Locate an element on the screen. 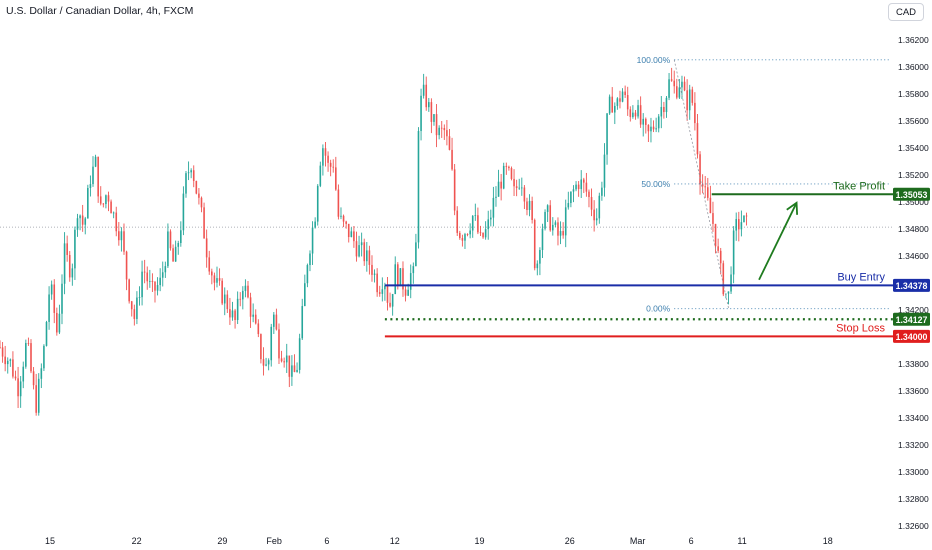  currency-button: CAD is located at coordinates (906, 12).